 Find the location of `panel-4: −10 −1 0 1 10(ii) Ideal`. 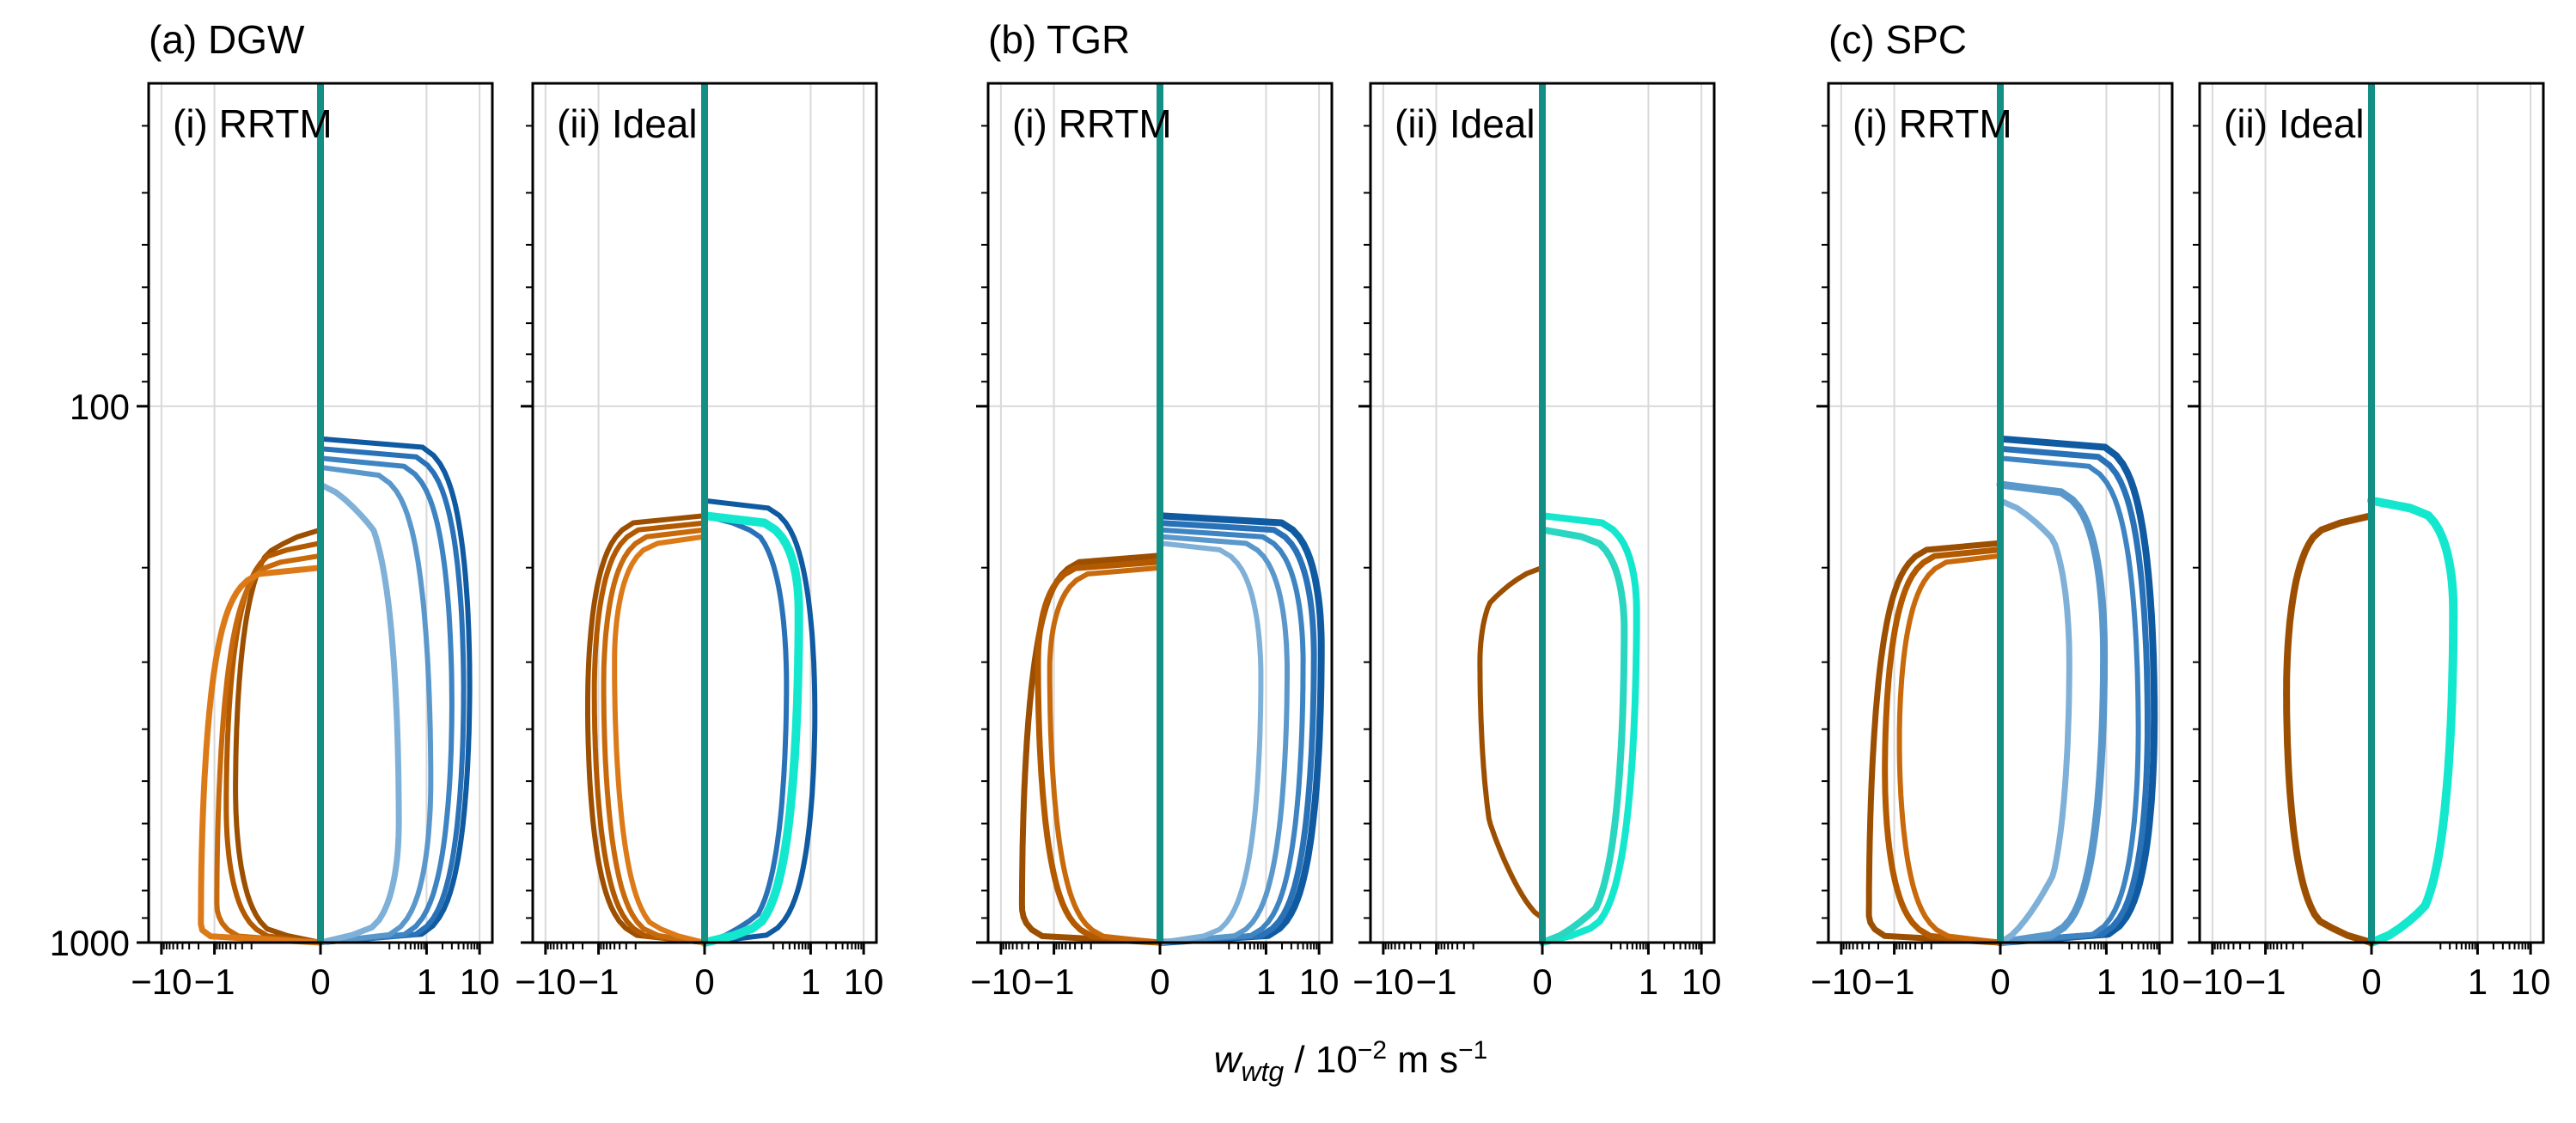

panel-4: −10 −1 0 1 10(ii) Ideal is located at coordinates (1537, 542).